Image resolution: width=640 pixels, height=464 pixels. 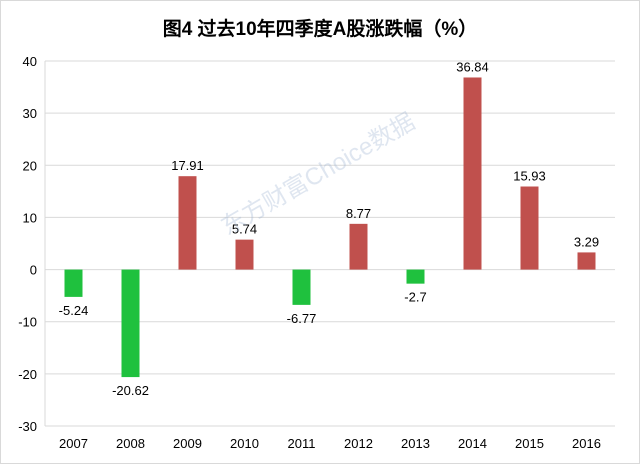 I want to click on data-label: 5.74, so click(x=244, y=229).